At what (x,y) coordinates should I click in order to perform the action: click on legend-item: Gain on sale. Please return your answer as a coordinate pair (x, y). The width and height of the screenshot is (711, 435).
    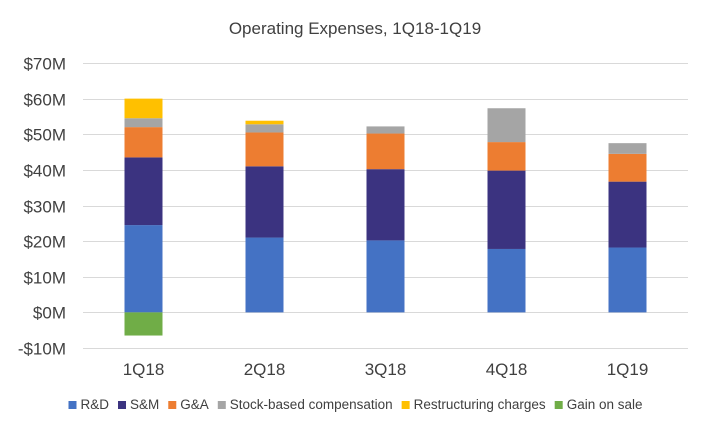
    Looking at the image, I should click on (598, 404).